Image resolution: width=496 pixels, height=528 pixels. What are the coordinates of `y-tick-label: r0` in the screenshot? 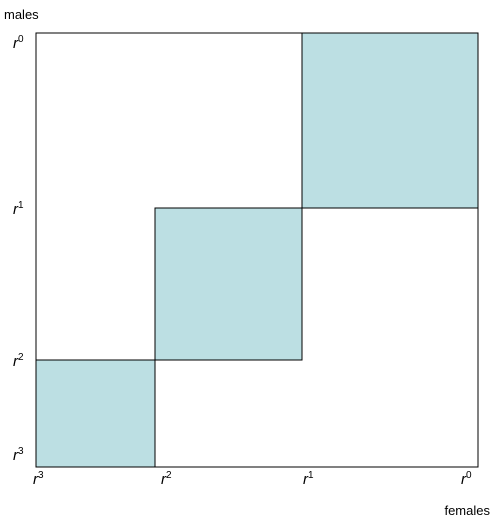 It's located at (18, 43).